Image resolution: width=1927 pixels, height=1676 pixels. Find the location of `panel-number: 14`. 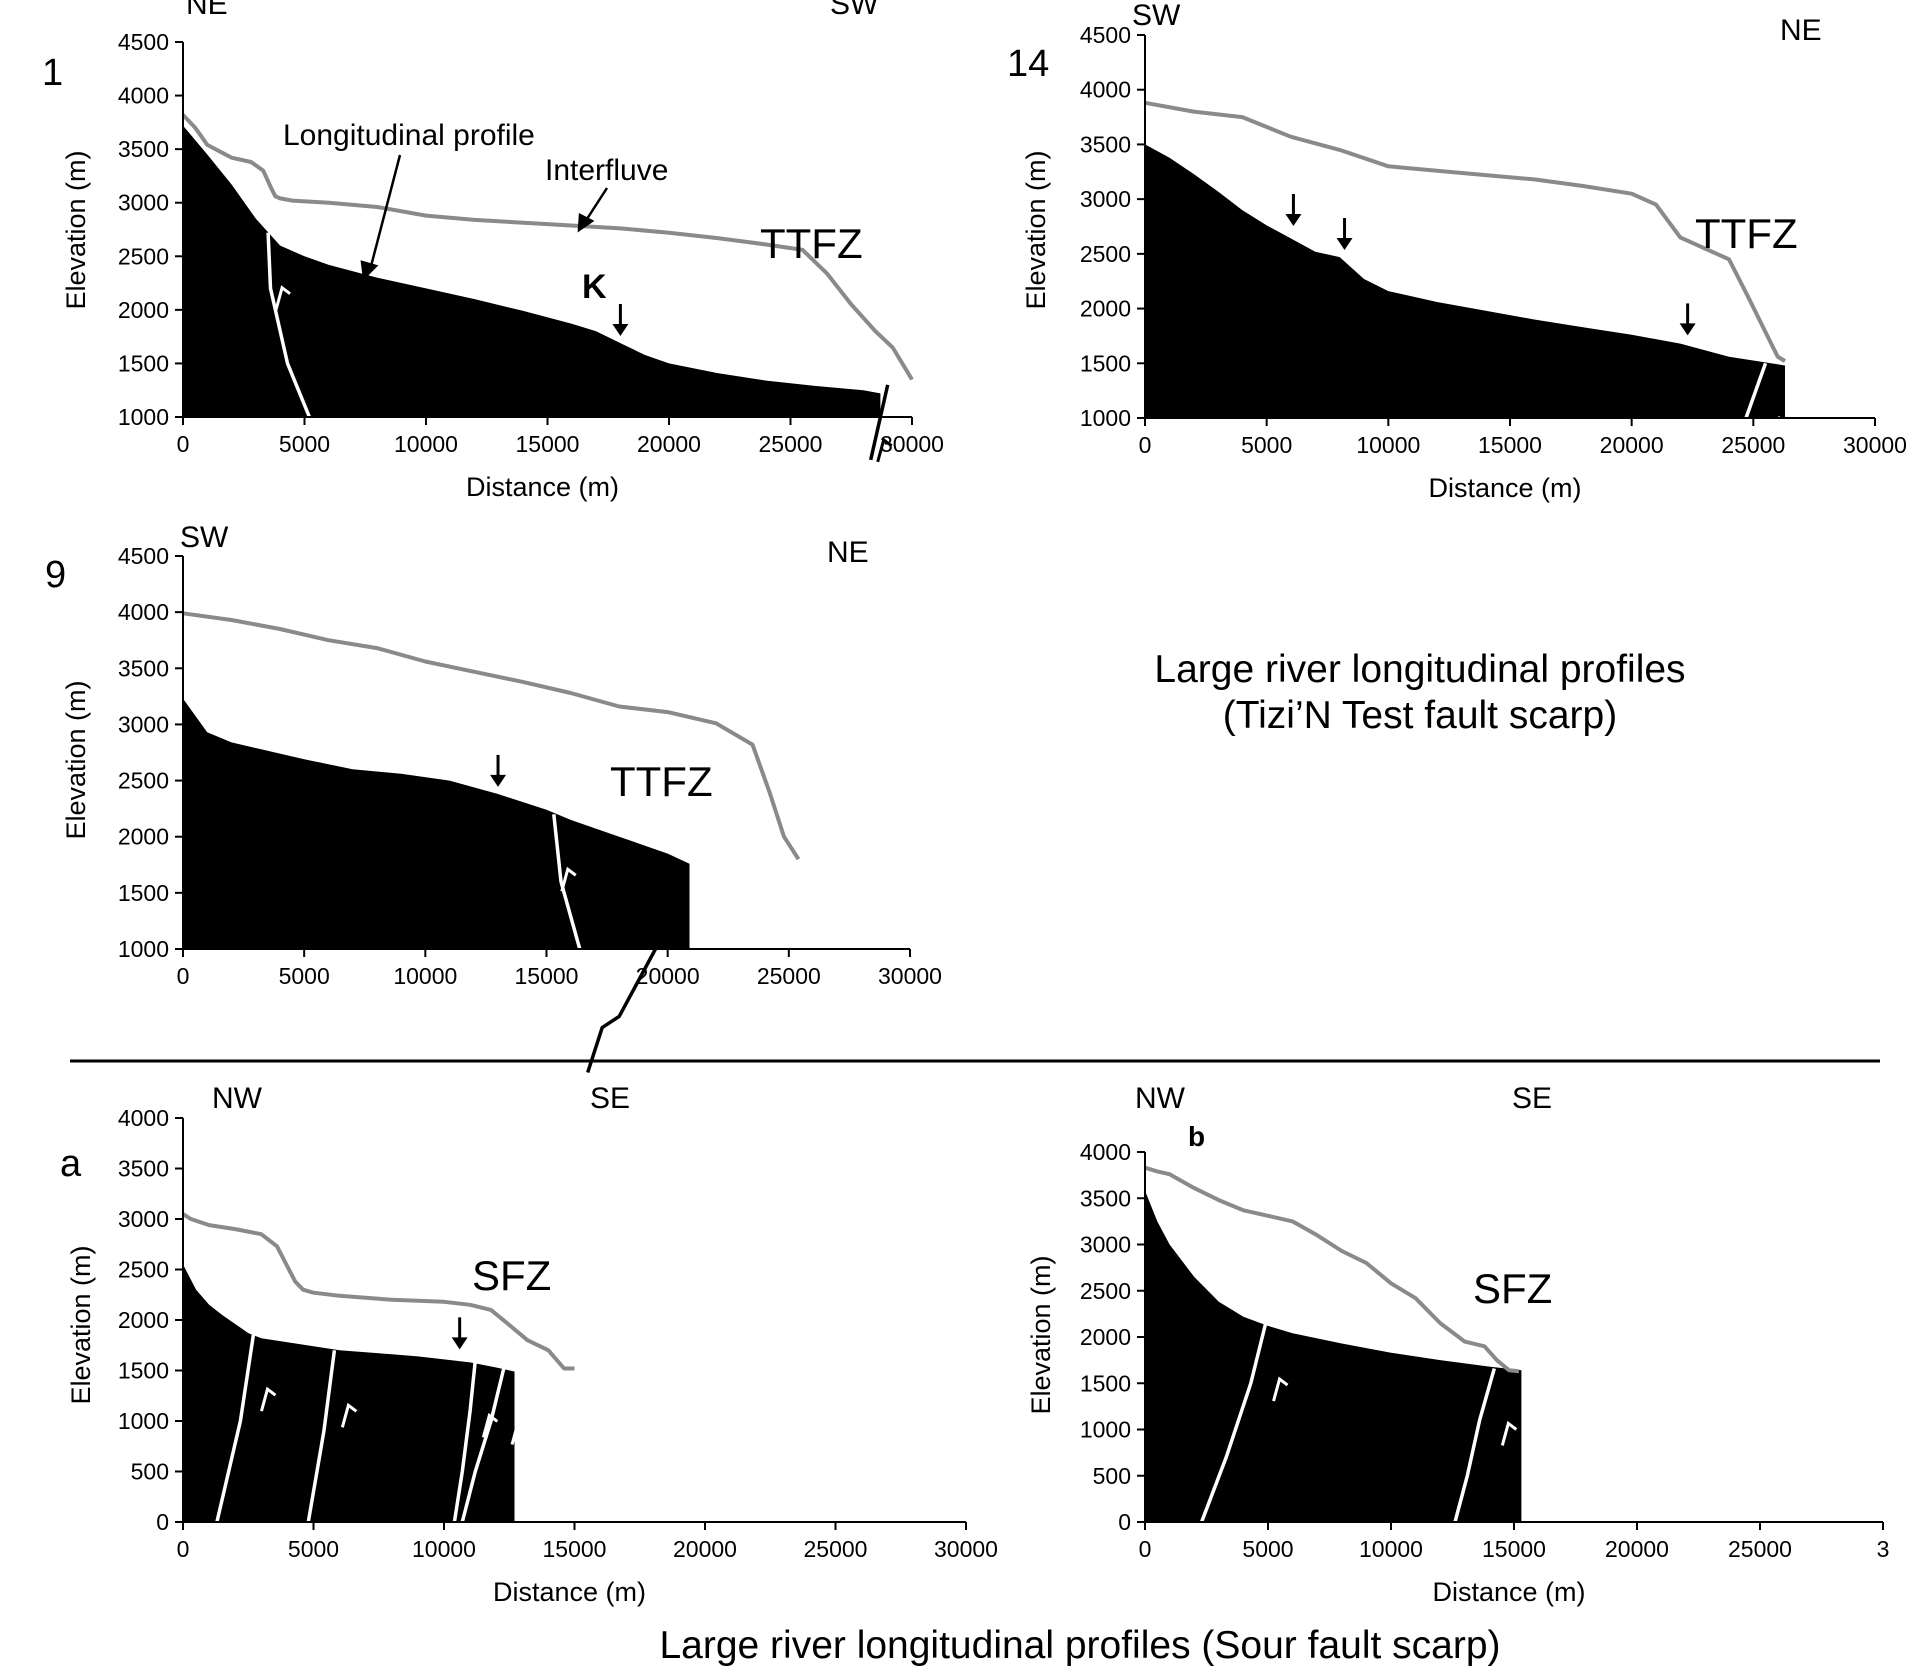

panel-number: 14 is located at coordinates (1028, 64).